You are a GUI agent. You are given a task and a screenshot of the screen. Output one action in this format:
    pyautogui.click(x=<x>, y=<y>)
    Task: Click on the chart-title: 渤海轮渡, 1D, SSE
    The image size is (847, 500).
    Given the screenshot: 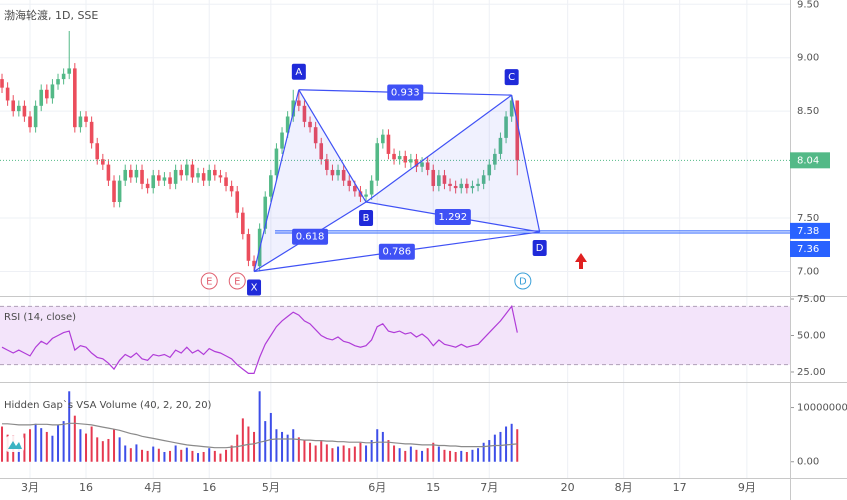 What is the action you would take?
    pyautogui.click(x=51, y=15)
    